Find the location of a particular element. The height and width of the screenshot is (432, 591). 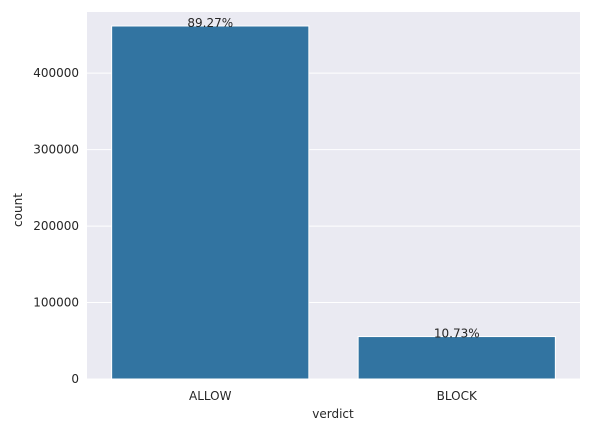

y-axis-label: count is located at coordinates (18, 210).